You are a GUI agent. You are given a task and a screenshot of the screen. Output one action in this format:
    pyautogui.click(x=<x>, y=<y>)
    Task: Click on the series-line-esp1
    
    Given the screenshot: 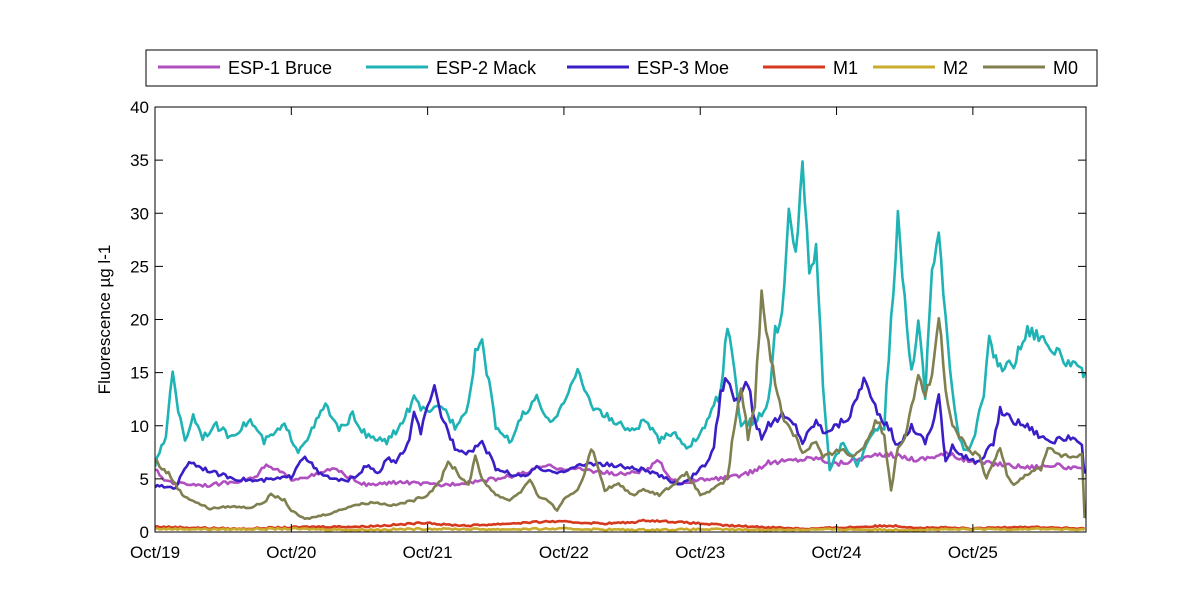 What is the action you would take?
    pyautogui.click(x=620, y=469)
    